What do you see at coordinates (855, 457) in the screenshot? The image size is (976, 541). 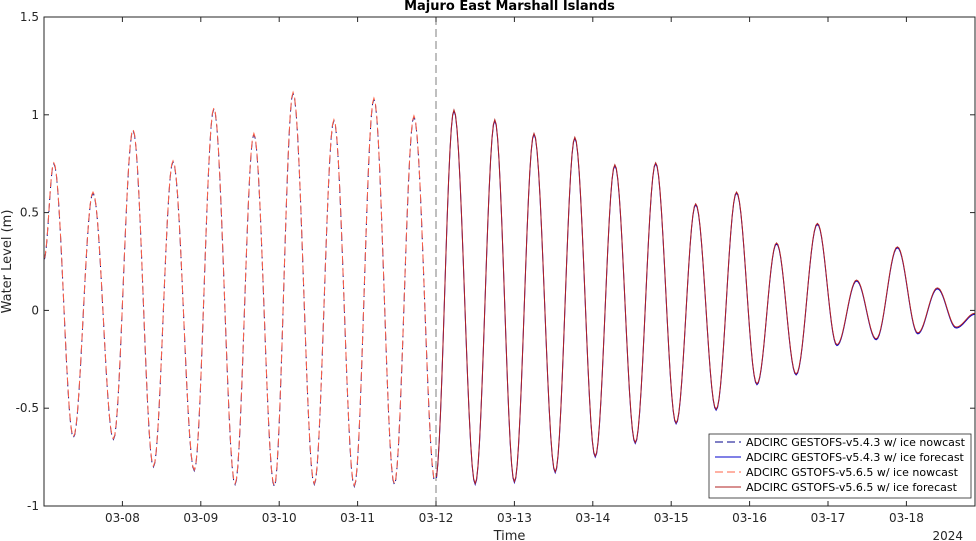 I see `legend-entry-2: ADCIRC GESTOFS-v5.4.3 w/ ice forecast` at bounding box center [855, 457].